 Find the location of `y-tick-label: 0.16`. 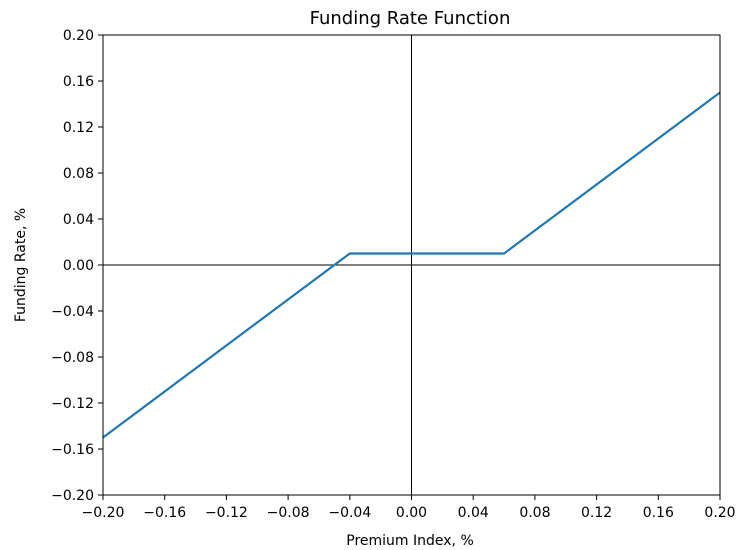

y-tick-label: 0.16 is located at coordinates (78, 82).